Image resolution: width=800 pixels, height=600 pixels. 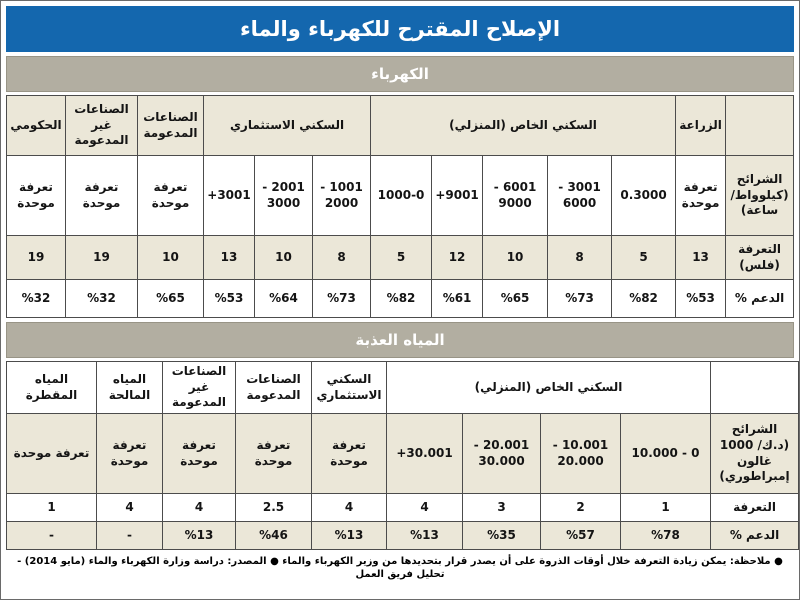 I want to click on tier-cell: - 20.001 30.000, so click(x=502, y=453).